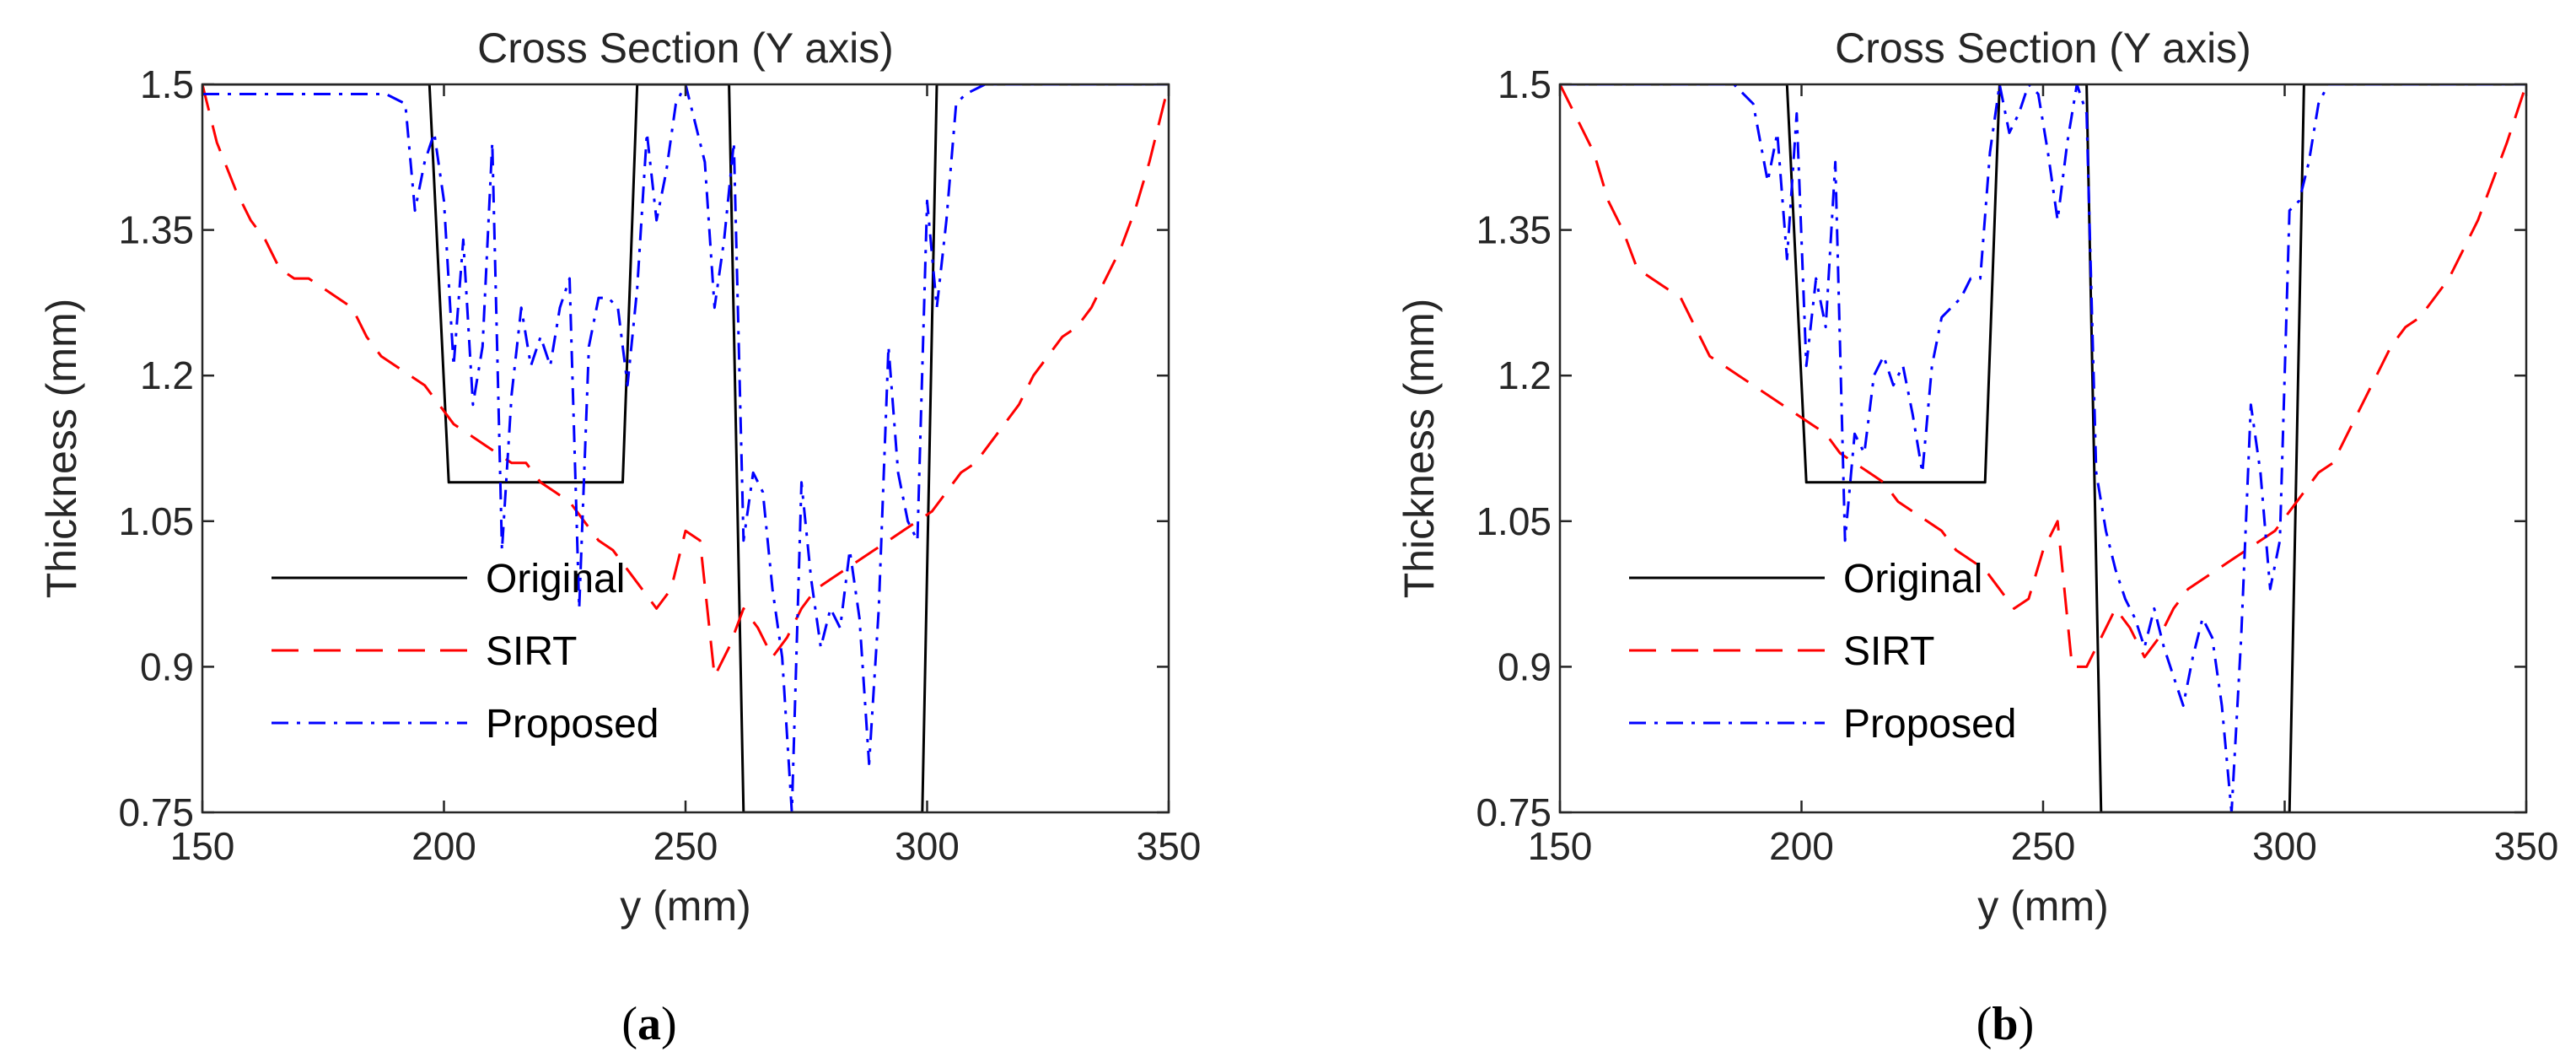 The image size is (2576, 1057). I want to click on panel-caption: (b), so click(2005, 1024).